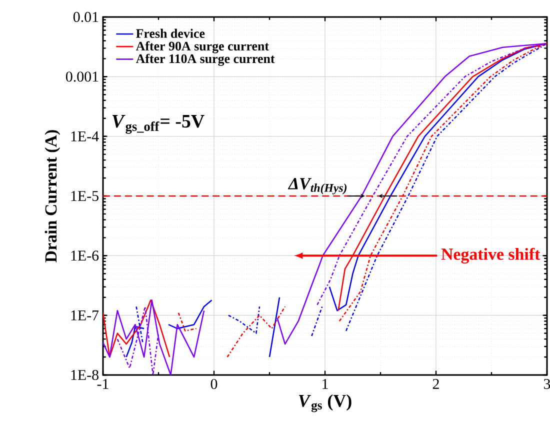 The image size is (550, 448). What do you see at coordinates (85, 315) in the screenshot?
I see `y-tick-label: 1E-7` at bounding box center [85, 315].